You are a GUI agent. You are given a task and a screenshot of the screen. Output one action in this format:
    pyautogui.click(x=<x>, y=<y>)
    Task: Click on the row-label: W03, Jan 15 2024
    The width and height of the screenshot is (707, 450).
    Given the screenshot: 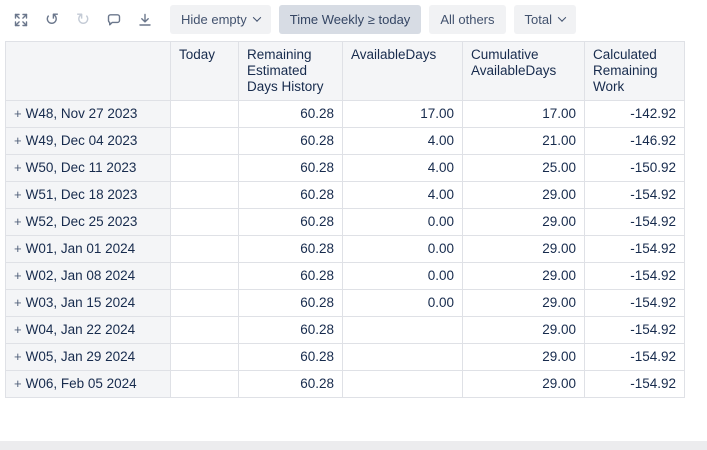 What is the action you would take?
    pyautogui.click(x=80, y=302)
    